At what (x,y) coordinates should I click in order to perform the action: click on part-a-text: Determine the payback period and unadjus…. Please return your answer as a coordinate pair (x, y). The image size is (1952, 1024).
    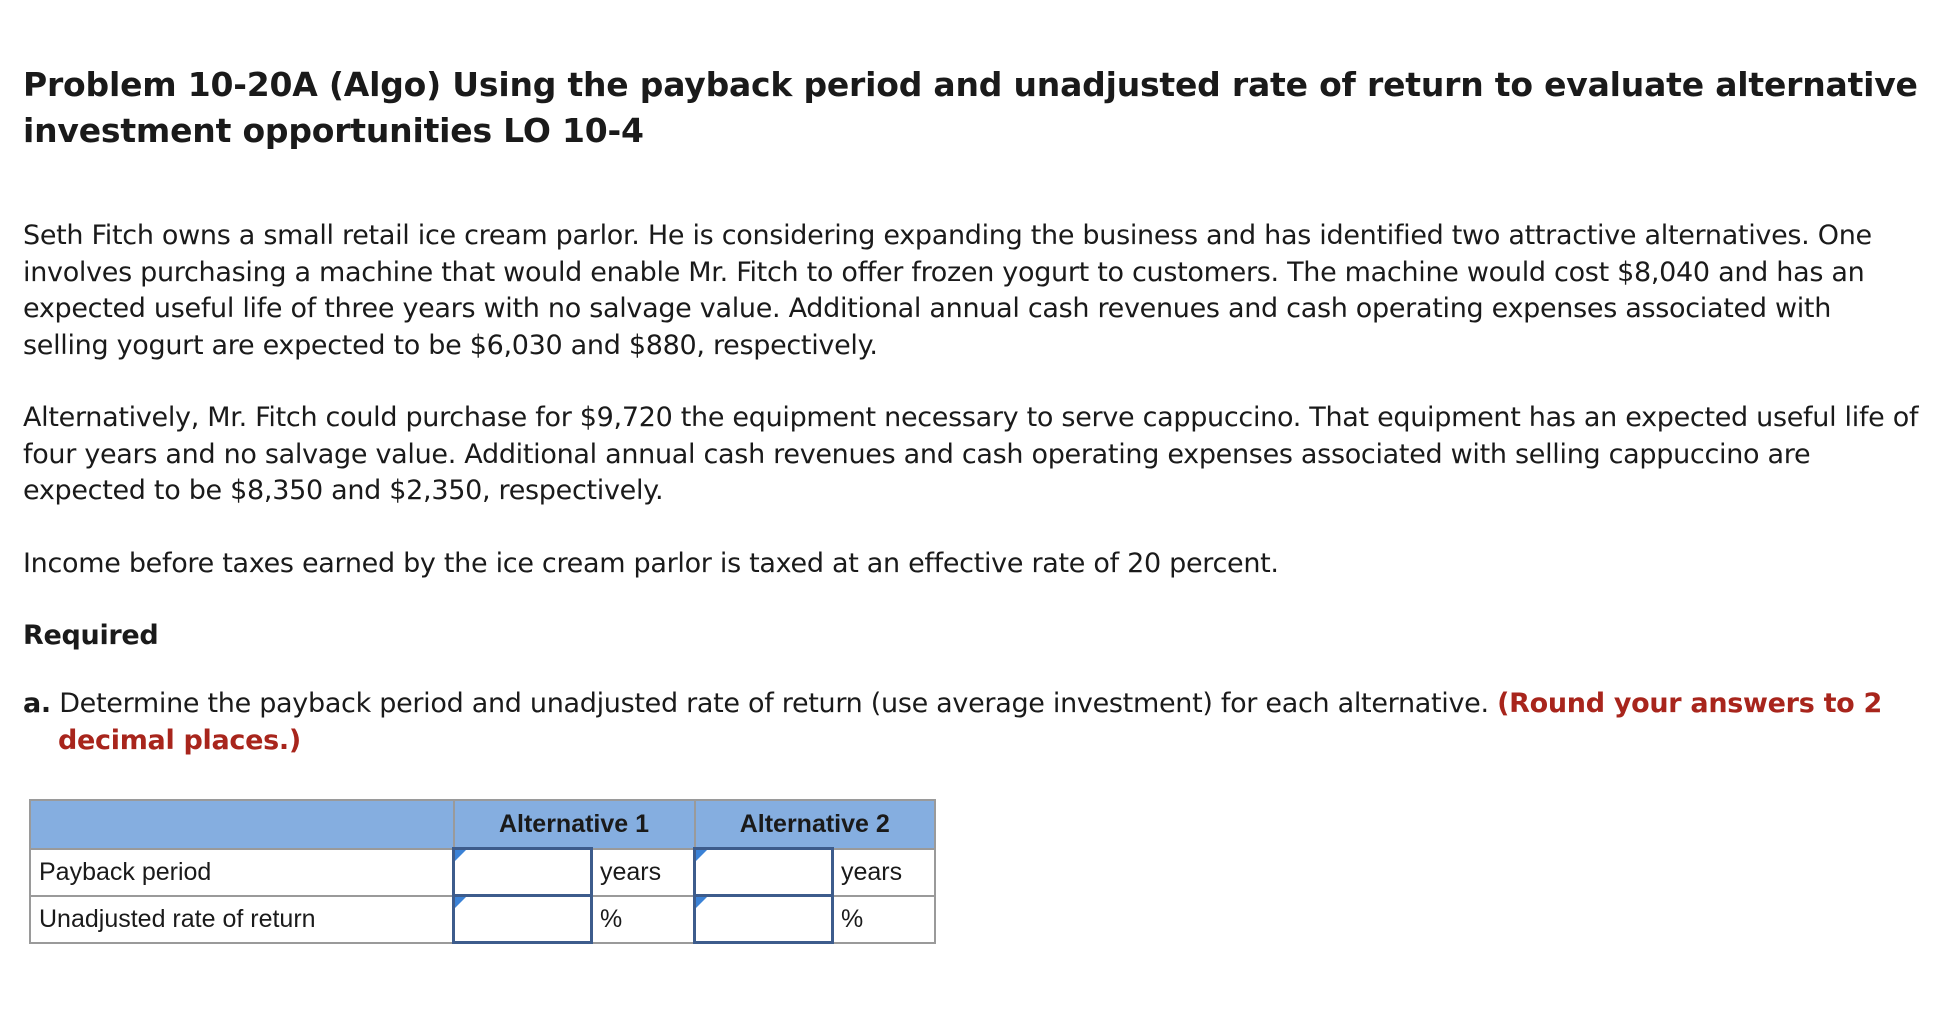
    Looking at the image, I should click on (774, 703).